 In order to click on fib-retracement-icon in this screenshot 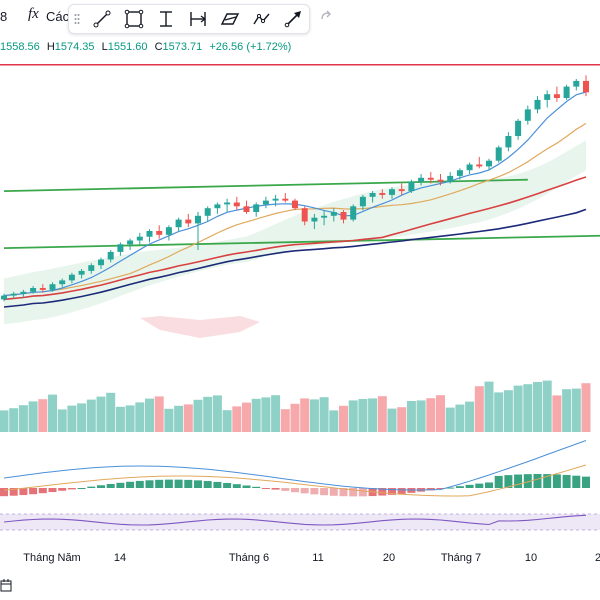, I will do `click(166, 19)`.